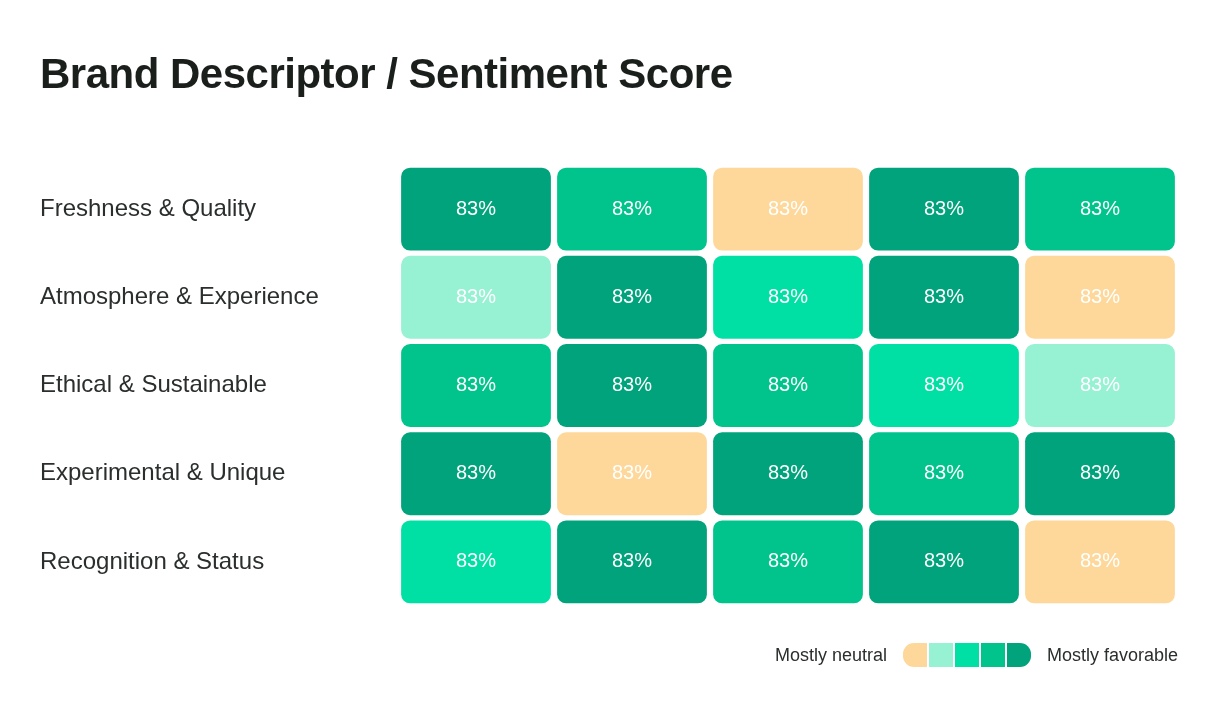 The height and width of the screenshot is (712, 1220). Describe the element at coordinates (179, 295) in the screenshot. I see `y-tick-label: Atmosphere & Experience` at that location.